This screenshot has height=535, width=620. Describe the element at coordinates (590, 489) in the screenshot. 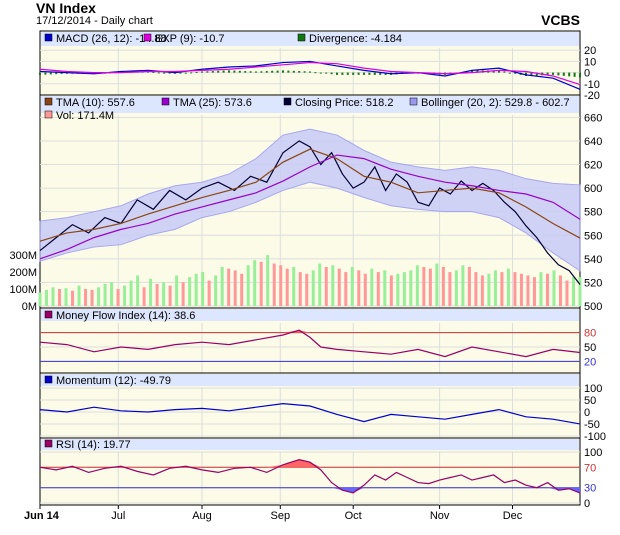

I see `rsi-y-tick-label: 30` at that location.